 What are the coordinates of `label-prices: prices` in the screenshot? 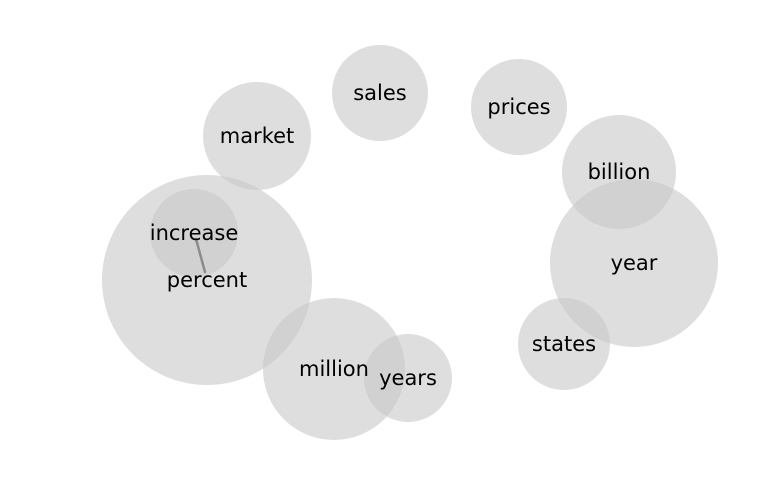 It's located at (518, 107).